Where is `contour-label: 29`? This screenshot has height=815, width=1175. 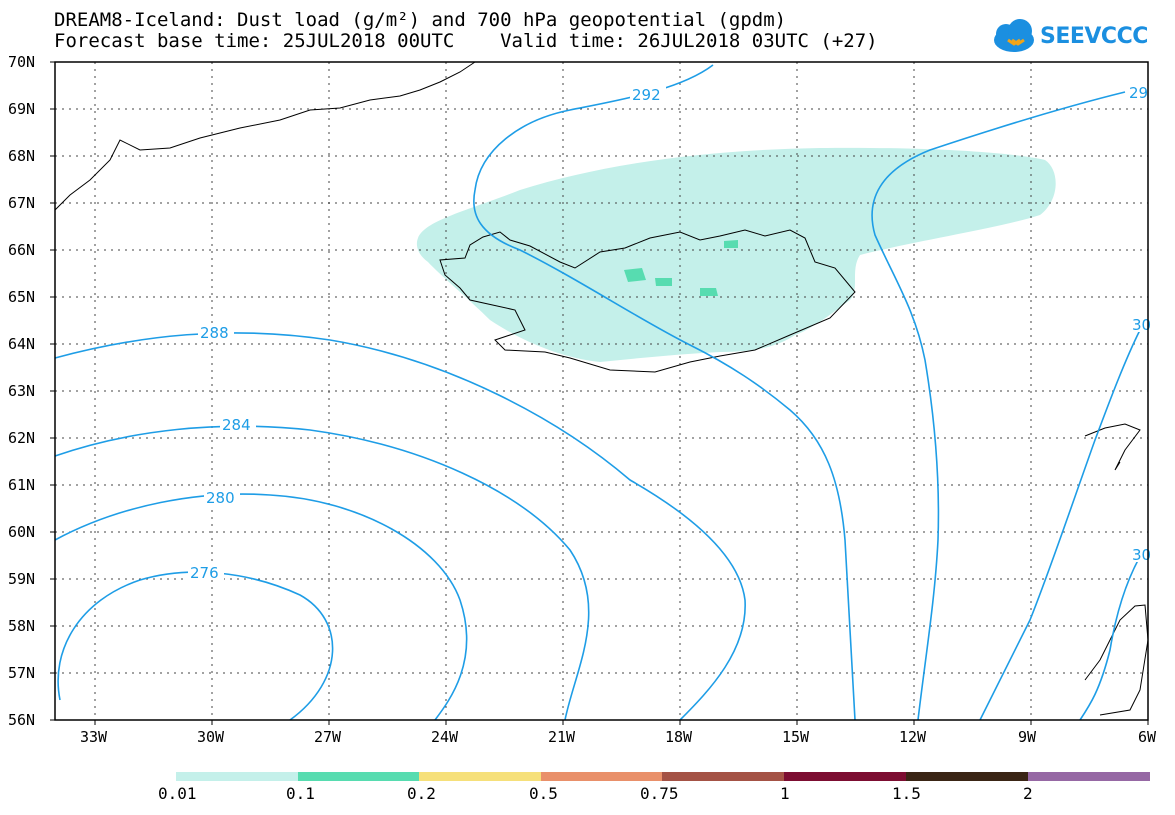 contour-label: 29 is located at coordinates (1138, 93).